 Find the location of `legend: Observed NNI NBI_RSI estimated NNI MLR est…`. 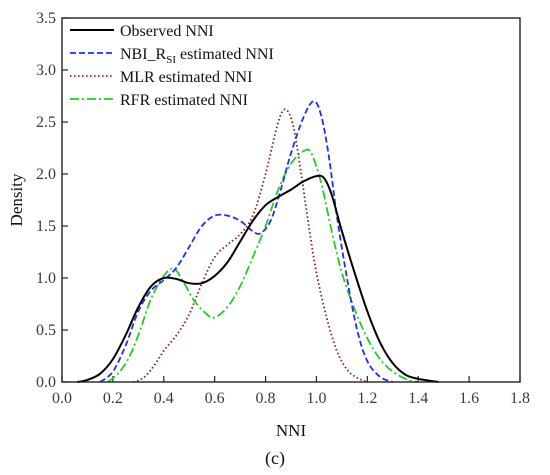

legend: Observed NNI NBI_RSI estimated NNI MLR est… is located at coordinates (172, 66).